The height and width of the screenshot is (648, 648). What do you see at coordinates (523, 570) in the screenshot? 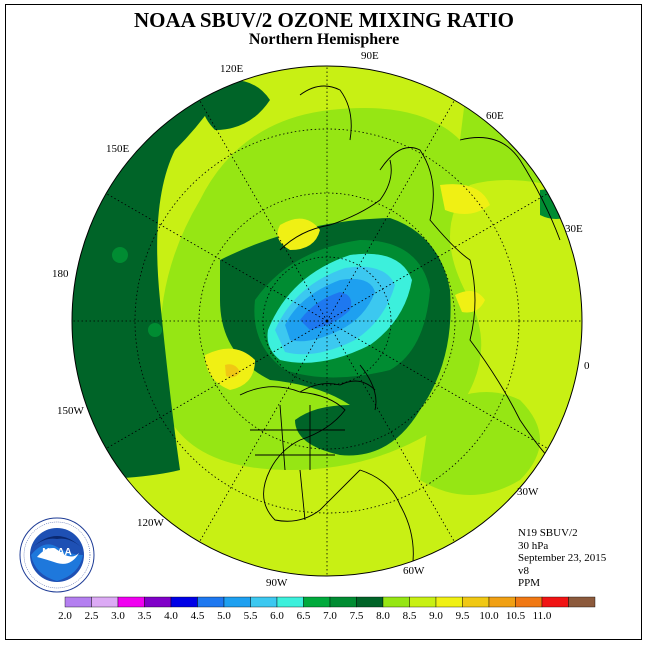
I see `version-label: v8` at bounding box center [523, 570].